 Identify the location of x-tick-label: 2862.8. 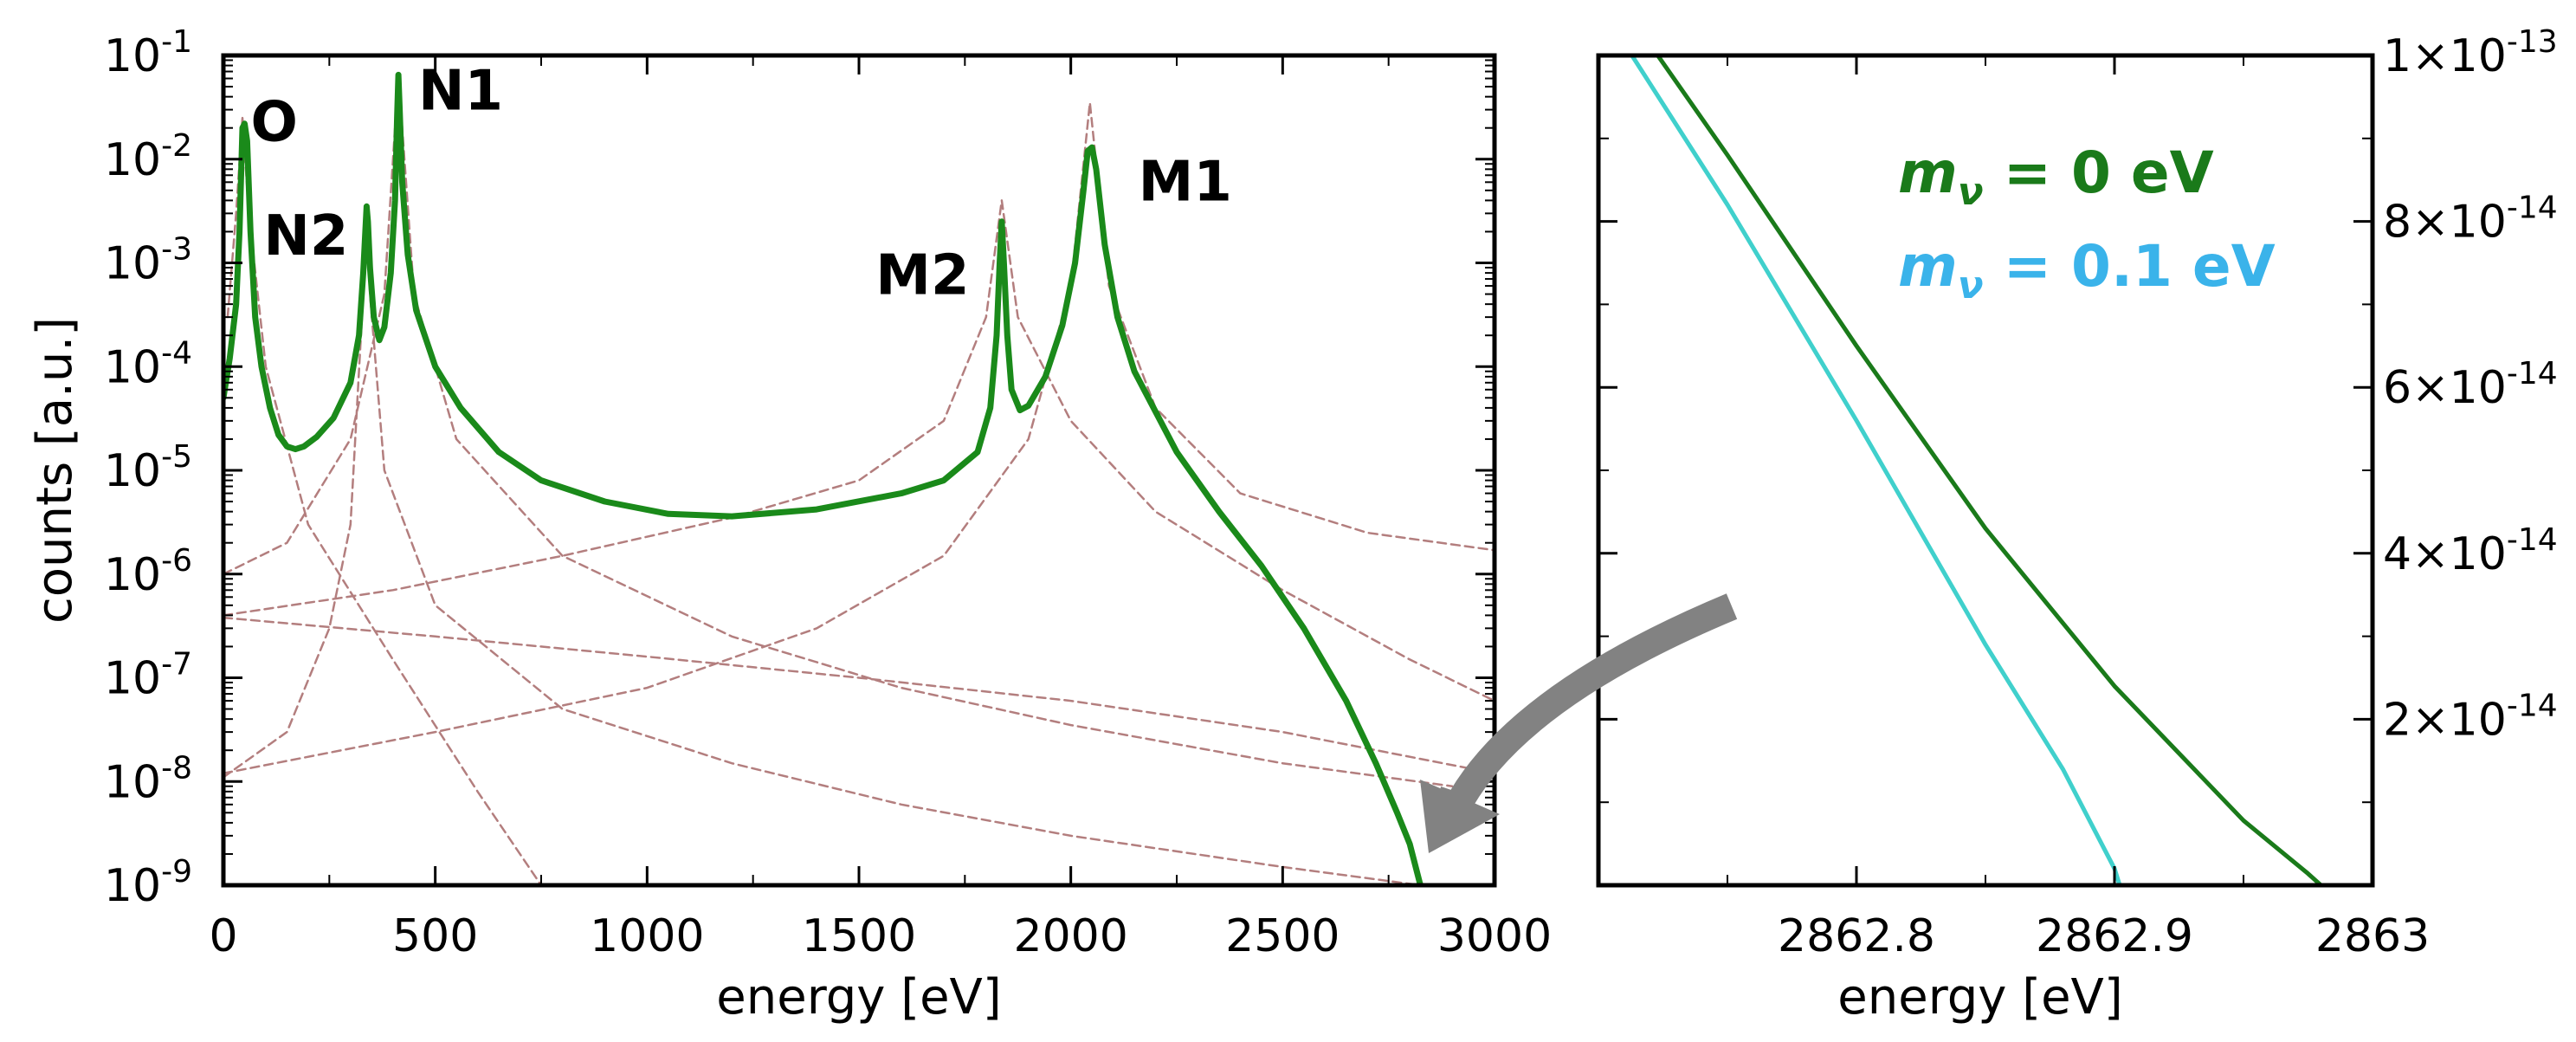
(1857, 936).